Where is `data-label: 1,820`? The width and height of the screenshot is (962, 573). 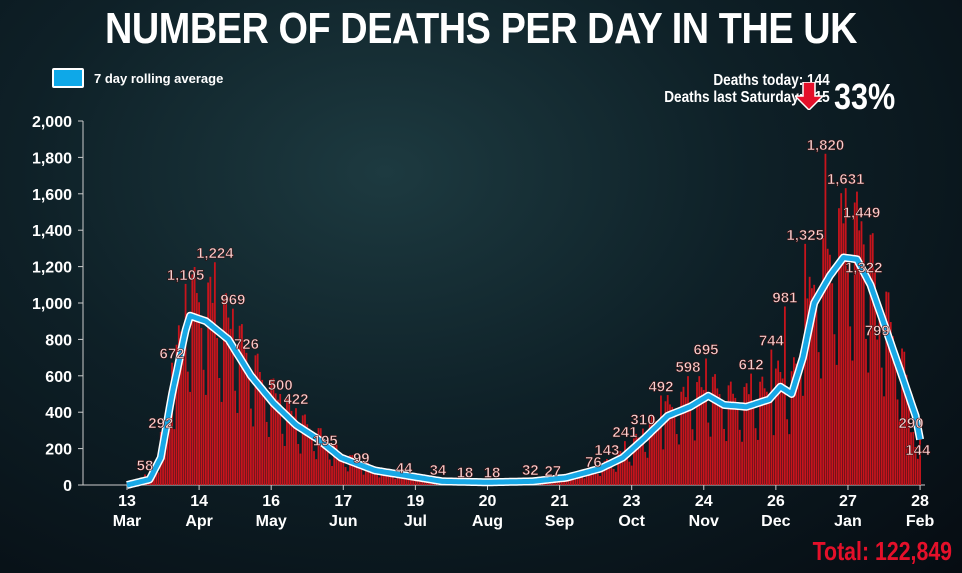 data-label: 1,820 is located at coordinates (826, 145).